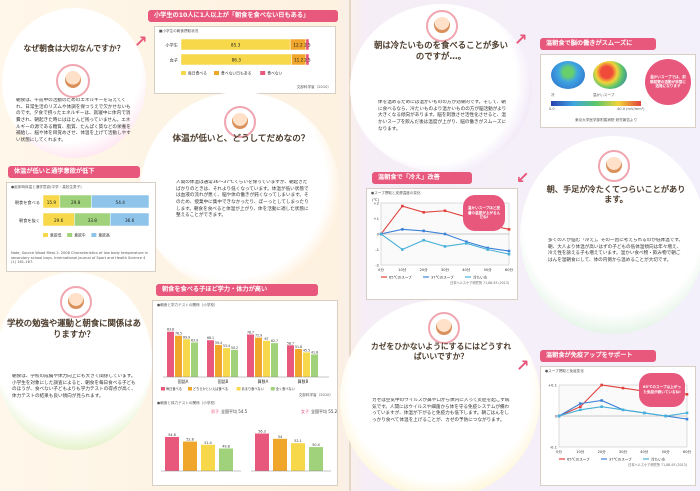 The width and height of the screenshot is (700, 491). I want to click on score-value: 69.9, so click(186, 337).